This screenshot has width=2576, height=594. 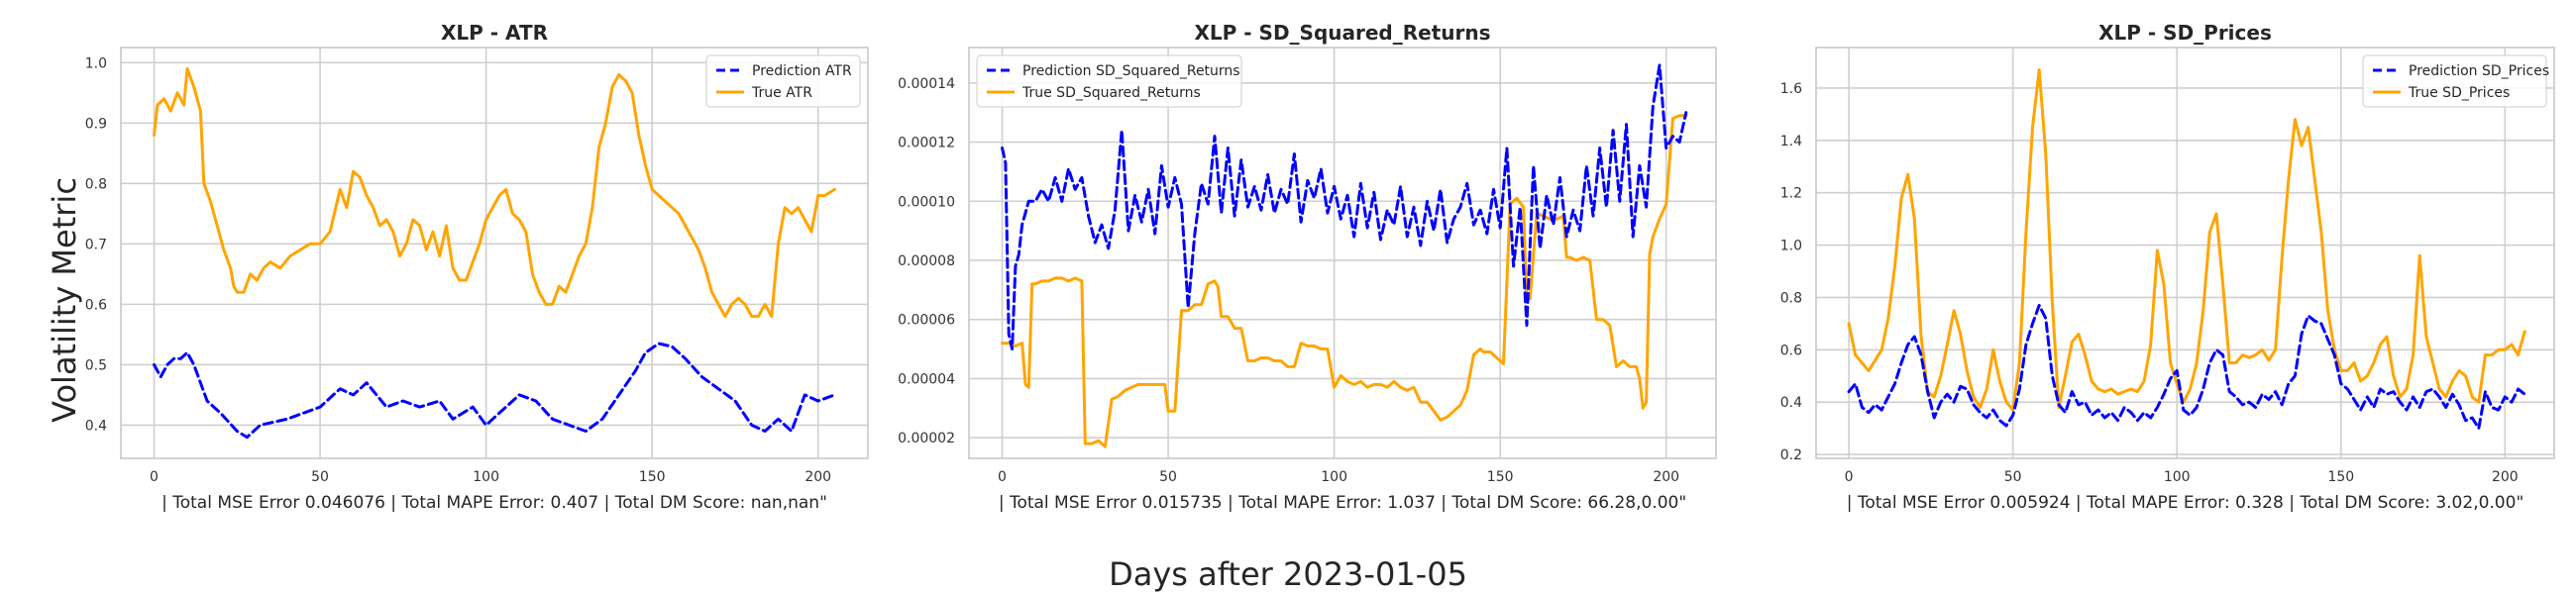 I want to click on y-tick-label: 1.4, so click(x=1791, y=141).